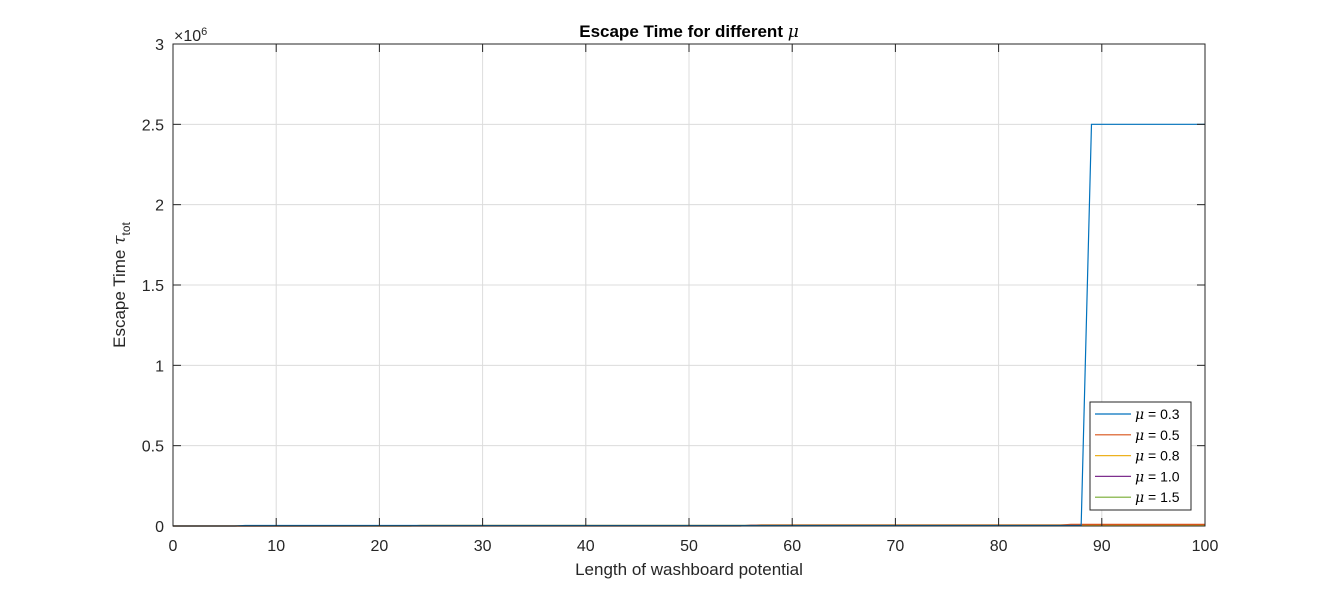  I want to click on chart-title: Escape Time for different μ, so click(689, 32).